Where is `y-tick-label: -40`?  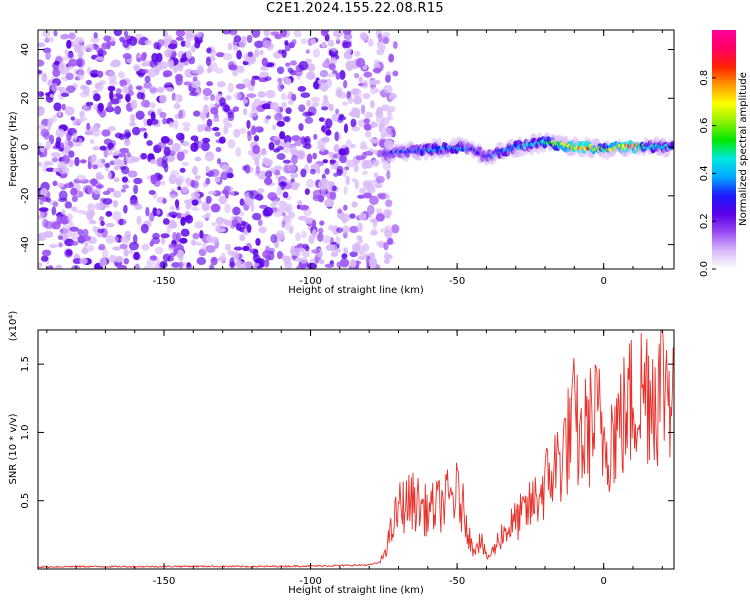 y-tick-label: -40 is located at coordinates (25, 244).